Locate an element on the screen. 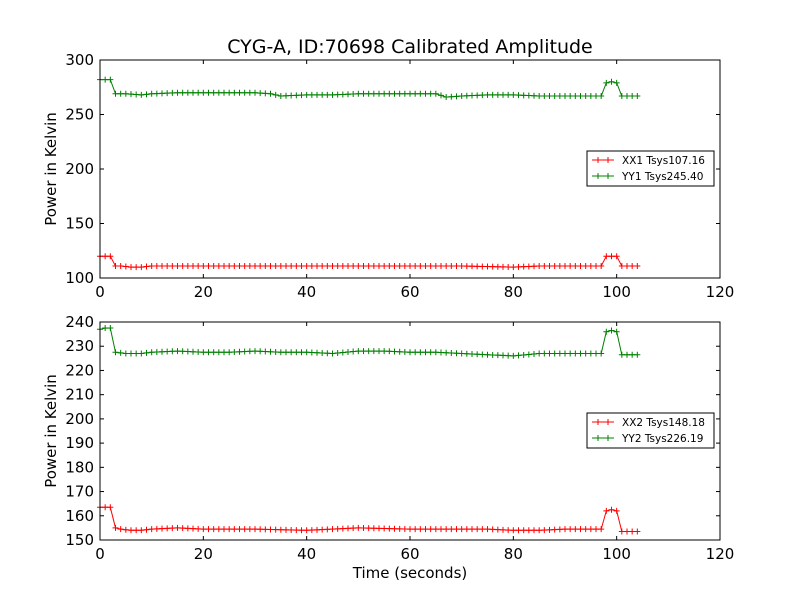 The width and height of the screenshot is (800, 600). x-tick-label: 80 is located at coordinates (513, 554).